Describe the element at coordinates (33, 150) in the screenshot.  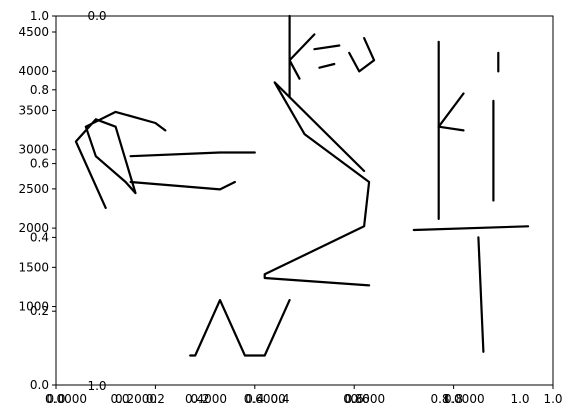
I see `y2-tick-label: 3000` at that location.